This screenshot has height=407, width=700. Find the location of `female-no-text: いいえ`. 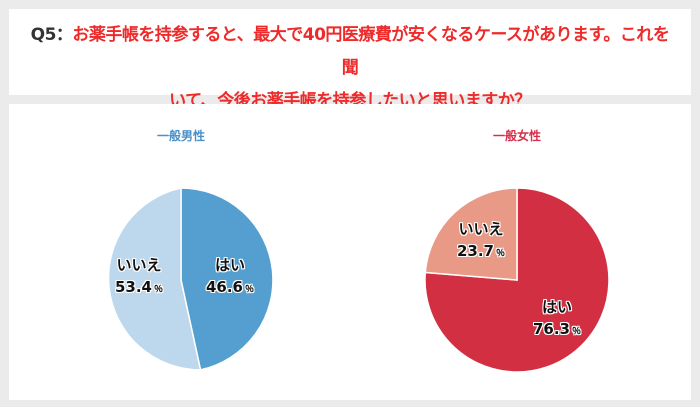

female-no-text: いいえ is located at coordinates (481, 229).